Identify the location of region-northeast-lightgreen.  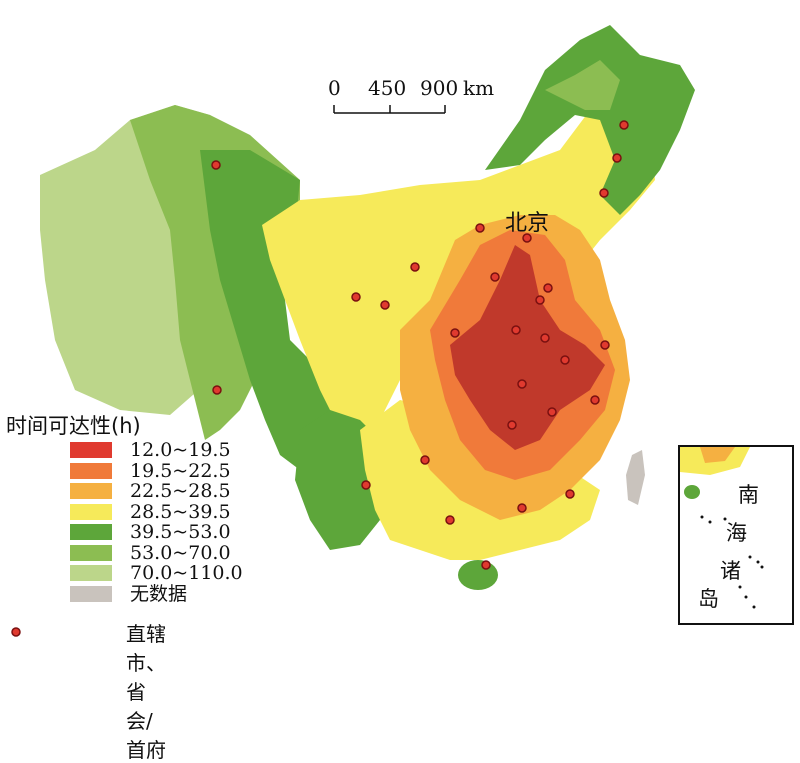
(582, 85).